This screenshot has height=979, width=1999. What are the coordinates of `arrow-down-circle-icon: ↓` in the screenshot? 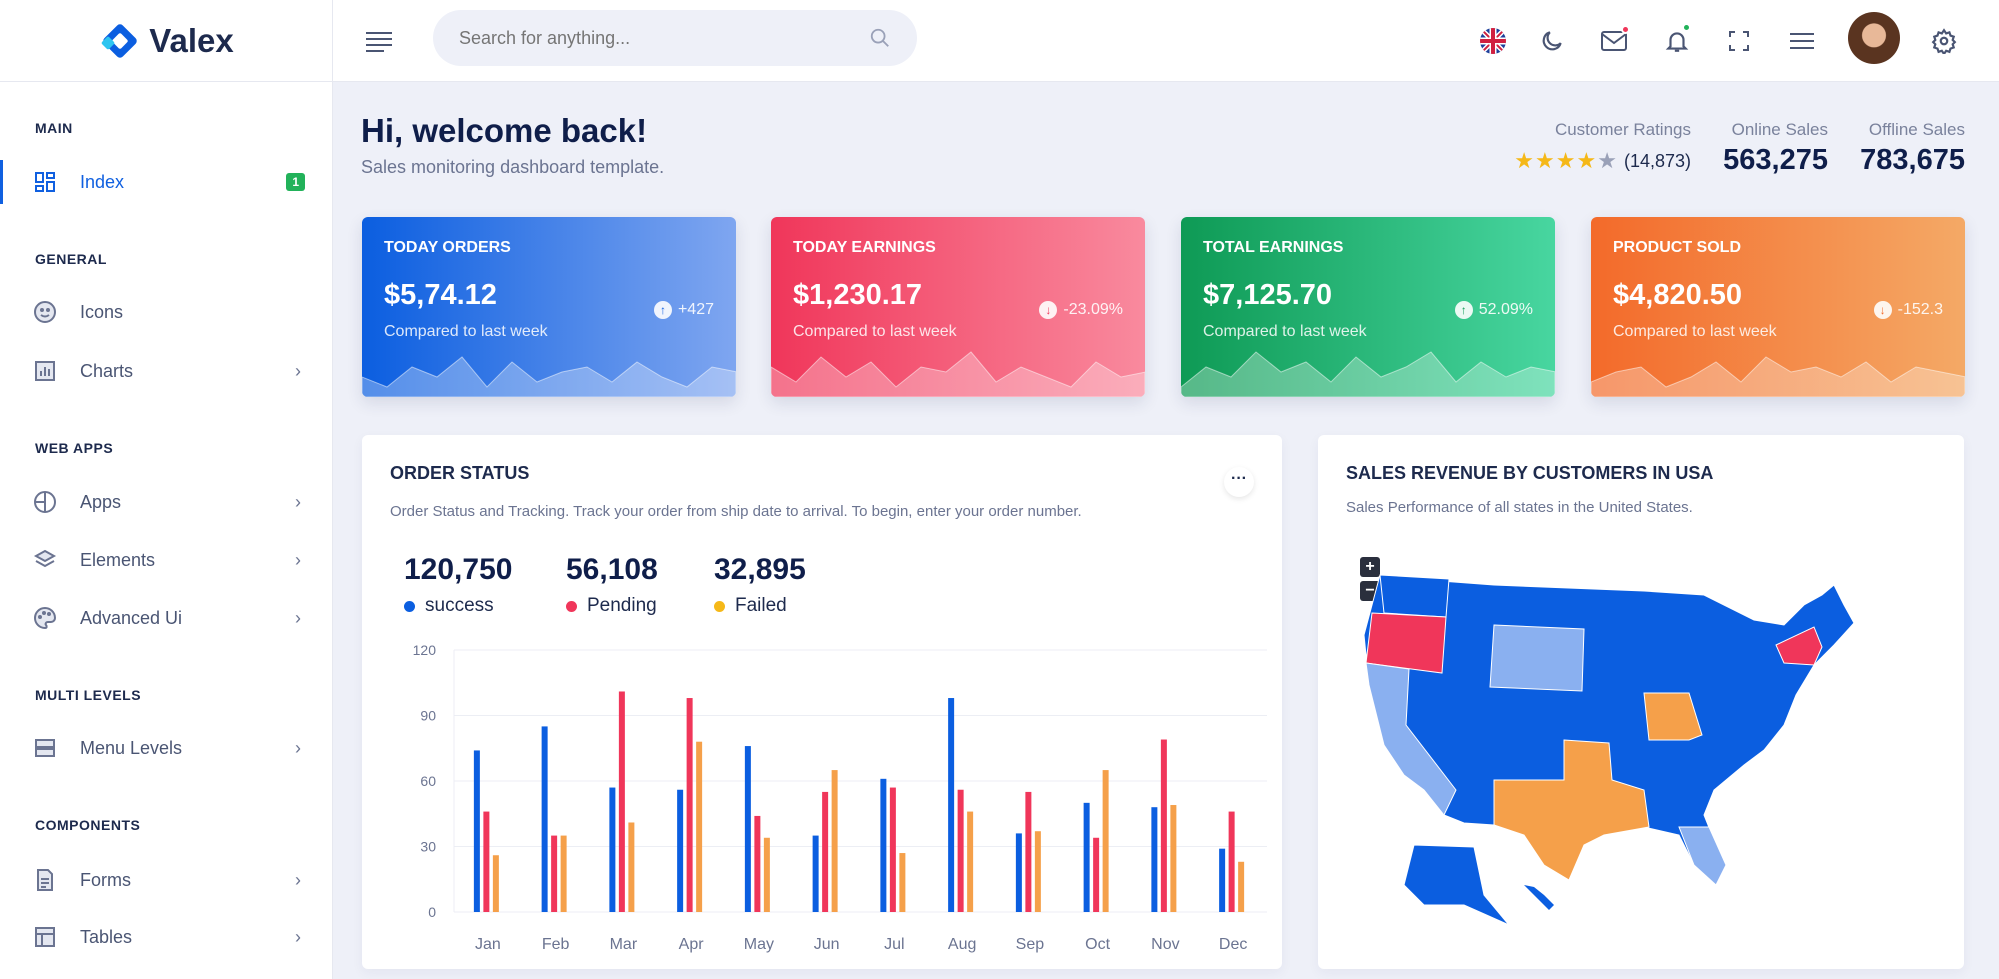 It's located at (1882, 310).